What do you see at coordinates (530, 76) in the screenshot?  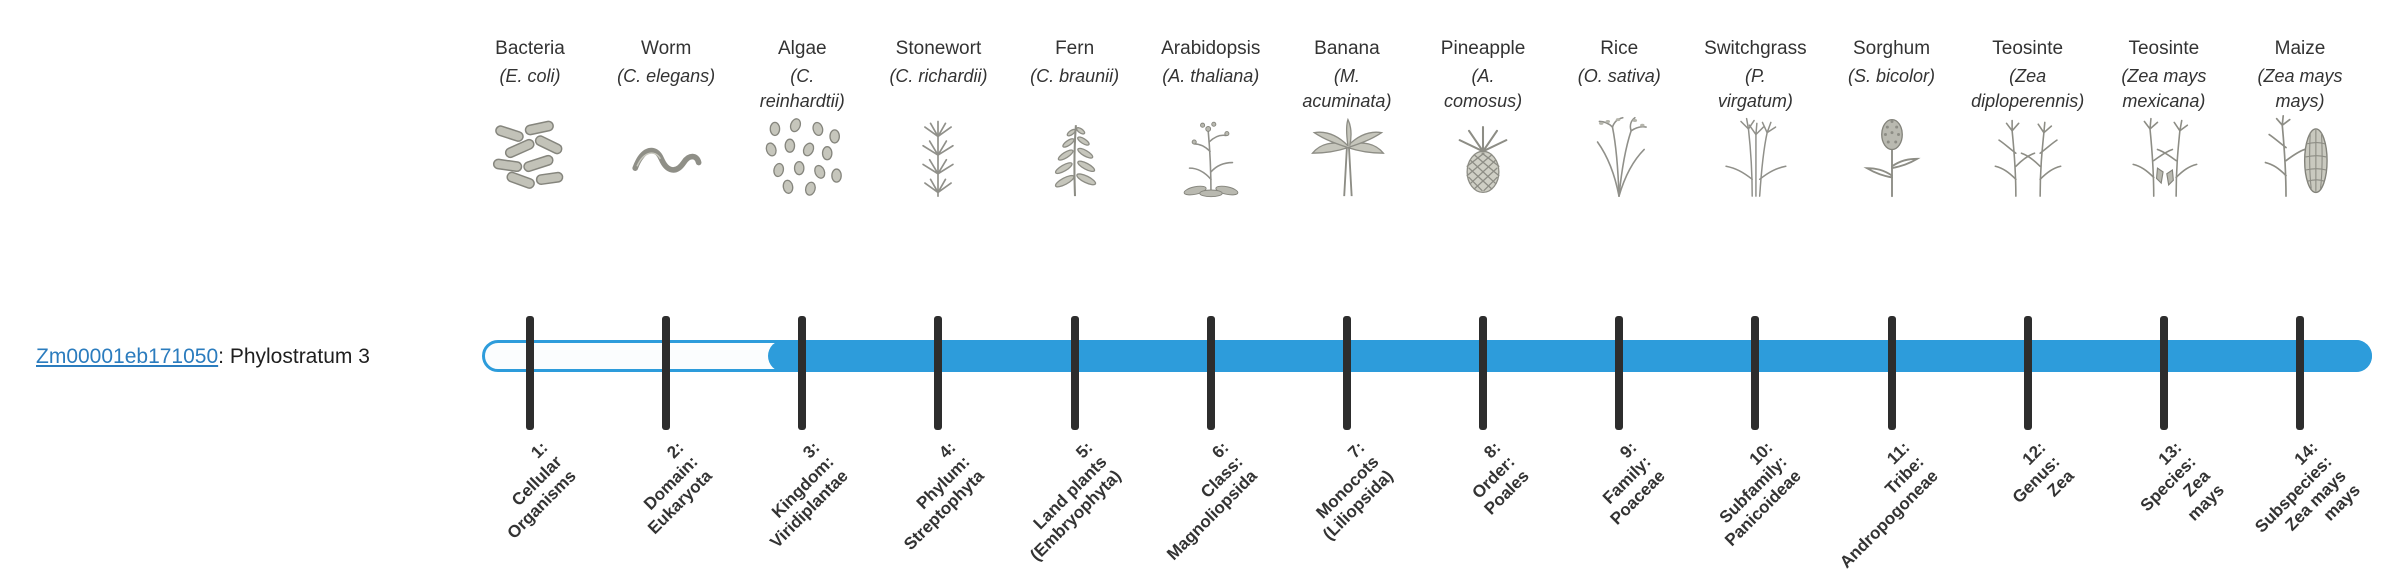 I see `organism-species: (E. coli)` at bounding box center [530, 76].